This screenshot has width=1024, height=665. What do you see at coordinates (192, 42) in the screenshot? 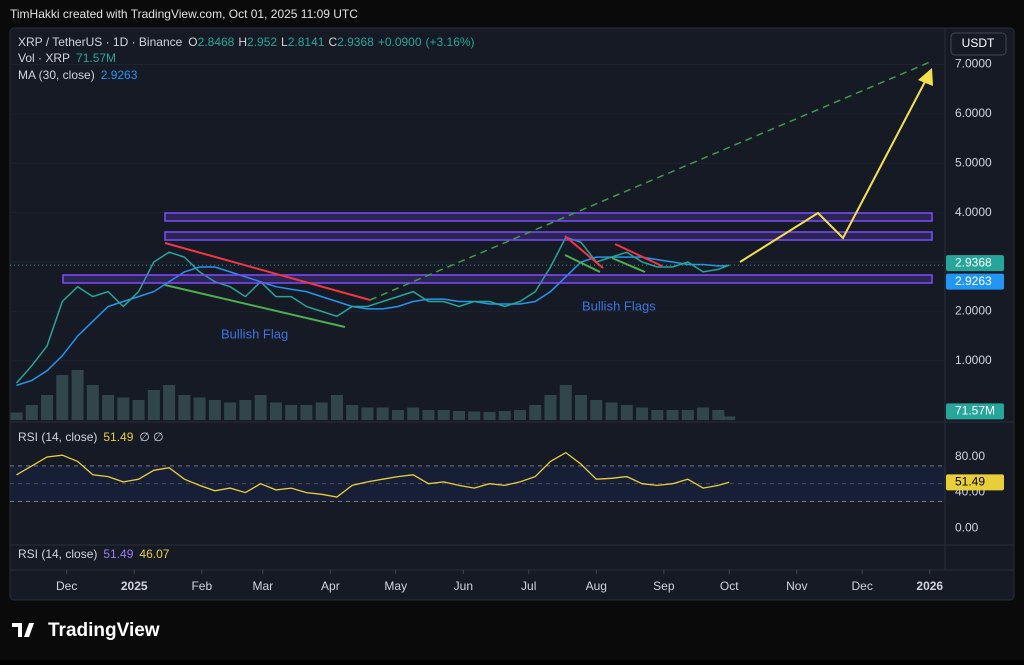
I see `ohlc-label: O` at bounding box center [192, 42].